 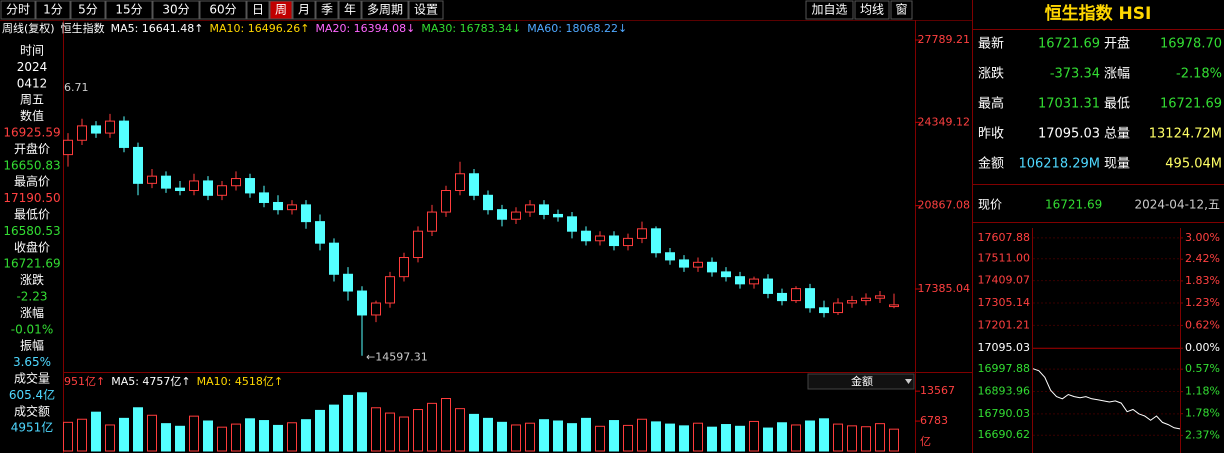 I want to click on tab-label: 15分, so click(x=128, y=10).